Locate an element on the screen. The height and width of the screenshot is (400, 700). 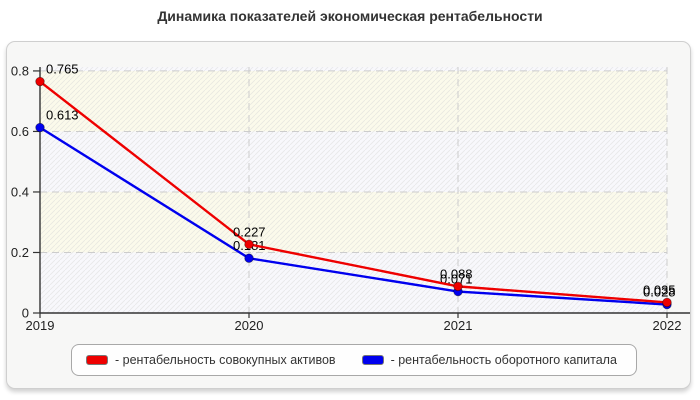
x-tick-label: 2020 is located at coordinates (249, 325).